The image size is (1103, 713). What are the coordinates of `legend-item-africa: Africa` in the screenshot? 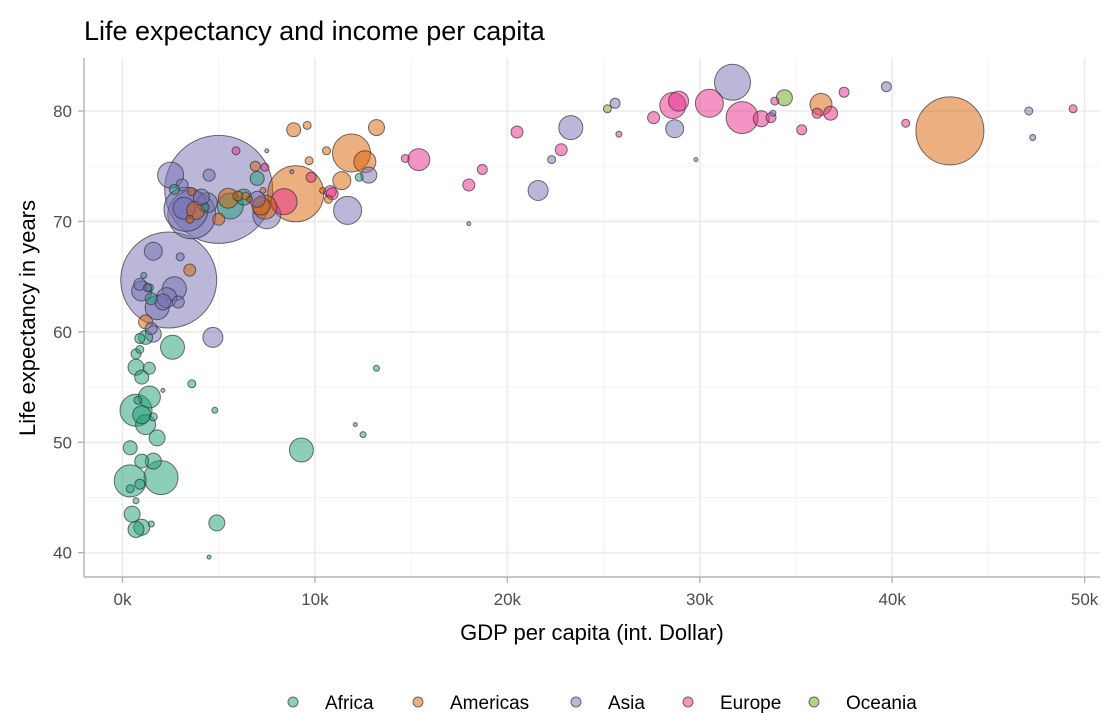 It's located at (330, 703).